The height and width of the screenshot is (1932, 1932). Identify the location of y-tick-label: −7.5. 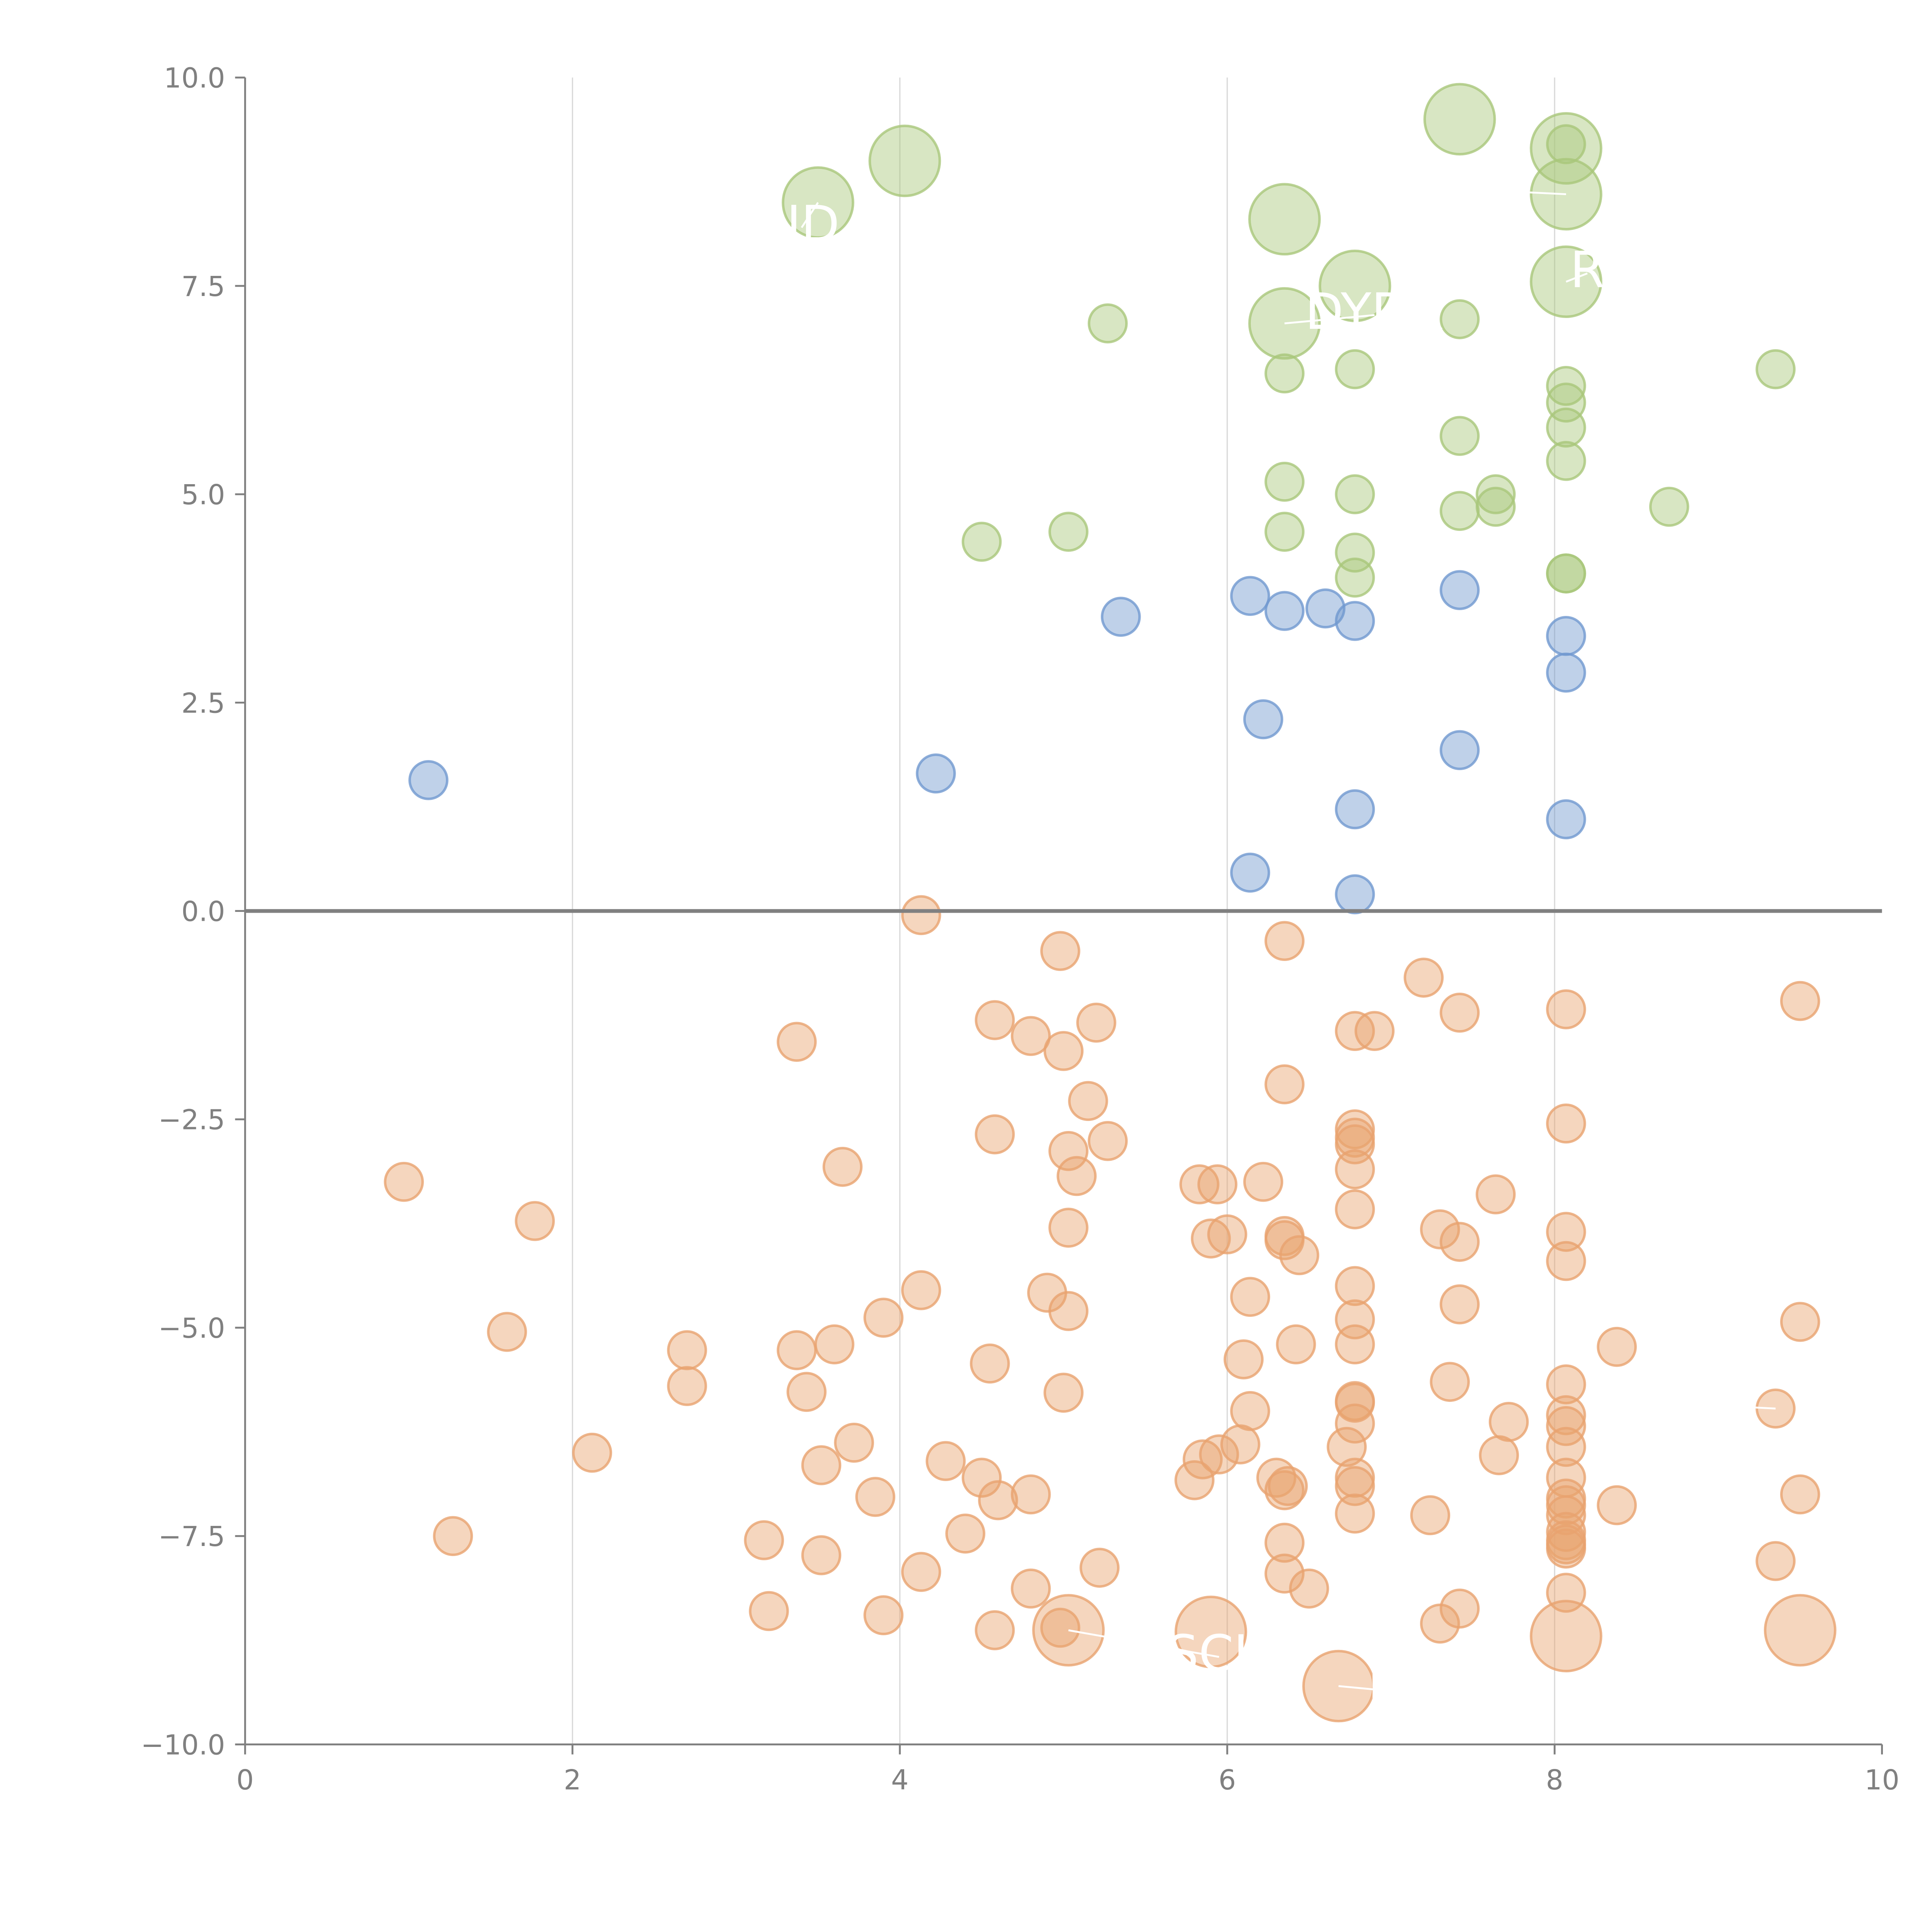
(192, 1537).